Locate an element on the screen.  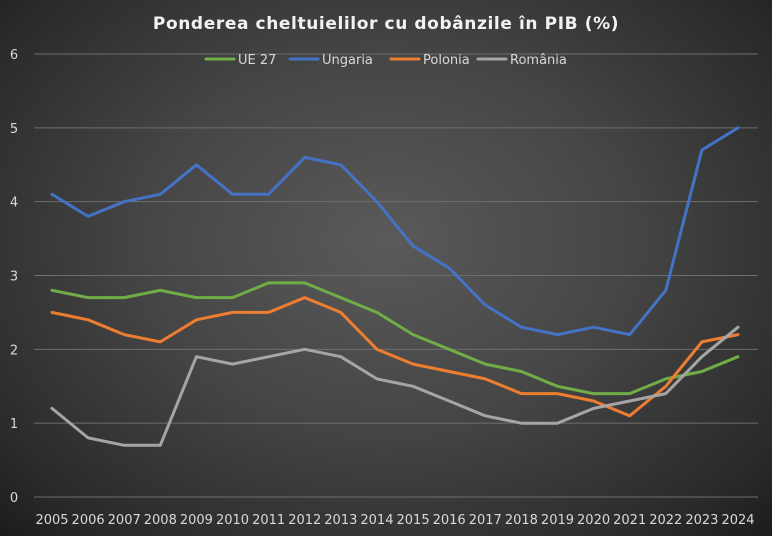
legend-label-ue-27: UE 27 is located at coordinates (257, 60).